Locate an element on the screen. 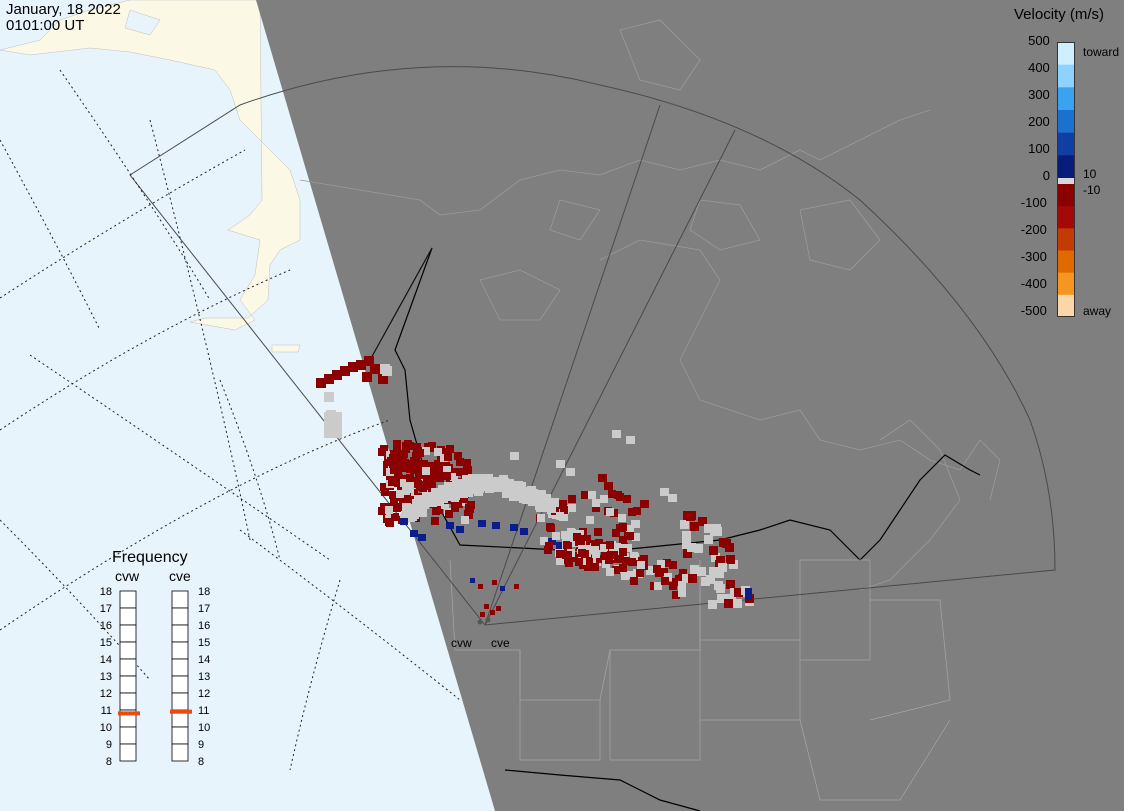  velocity-tick-label: 0 is located at coordinates (1046, 175).